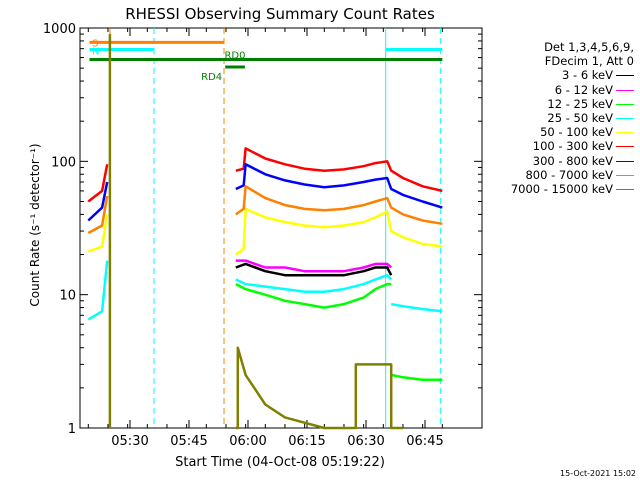  I want to click on footer-timestamp: 15-Oct-2021 15:02, so click(598, 473).